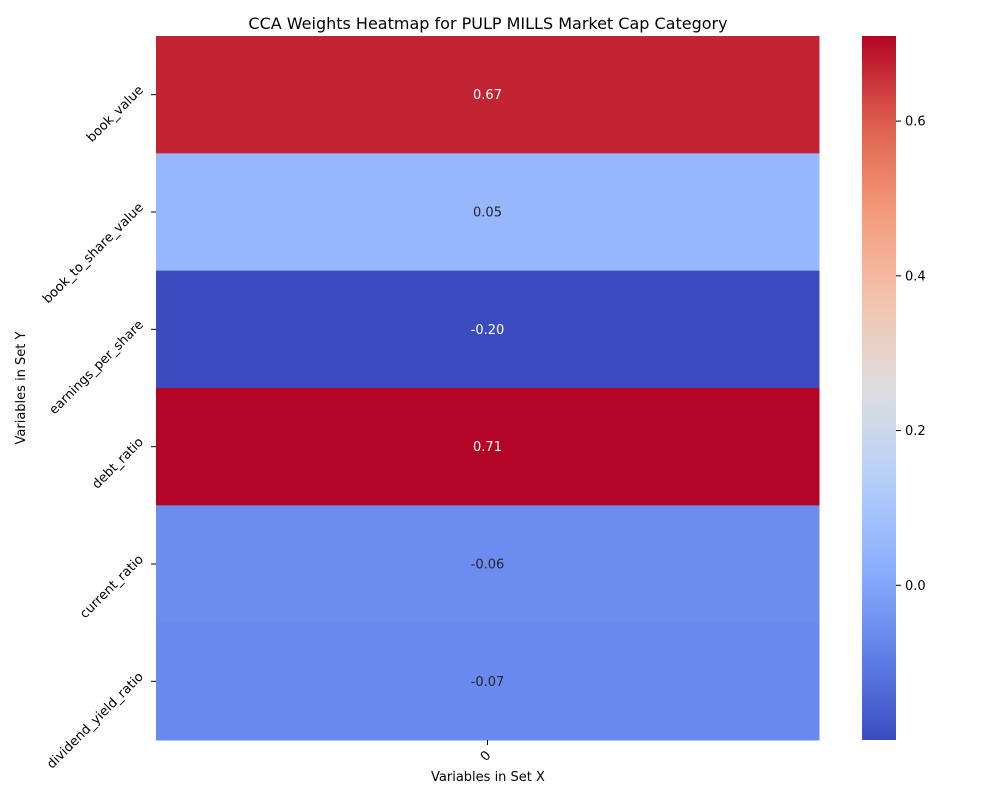 The height and width of the screenshot is (804, 1000). I want to click on y-tick-label: dividend_yield_ratio, so click(95, 721).